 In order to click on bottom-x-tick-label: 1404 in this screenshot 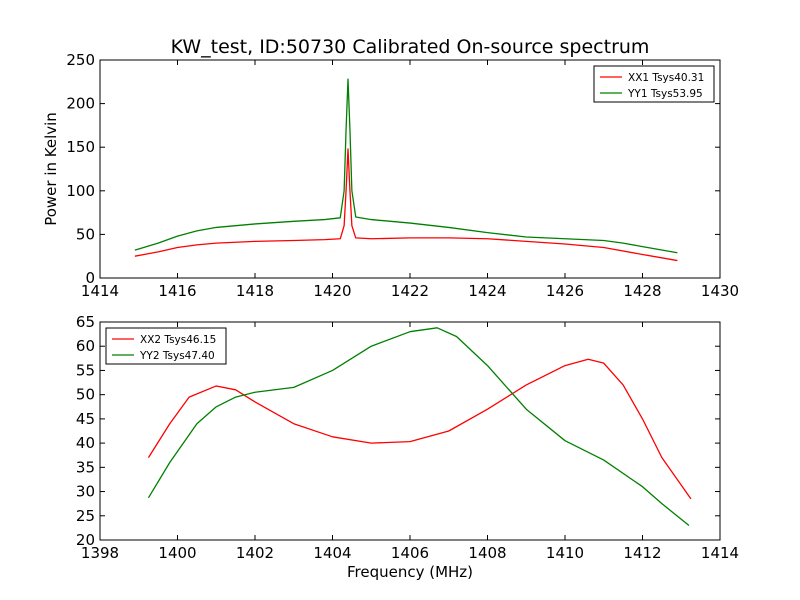, I will do `click(332, 553)`.